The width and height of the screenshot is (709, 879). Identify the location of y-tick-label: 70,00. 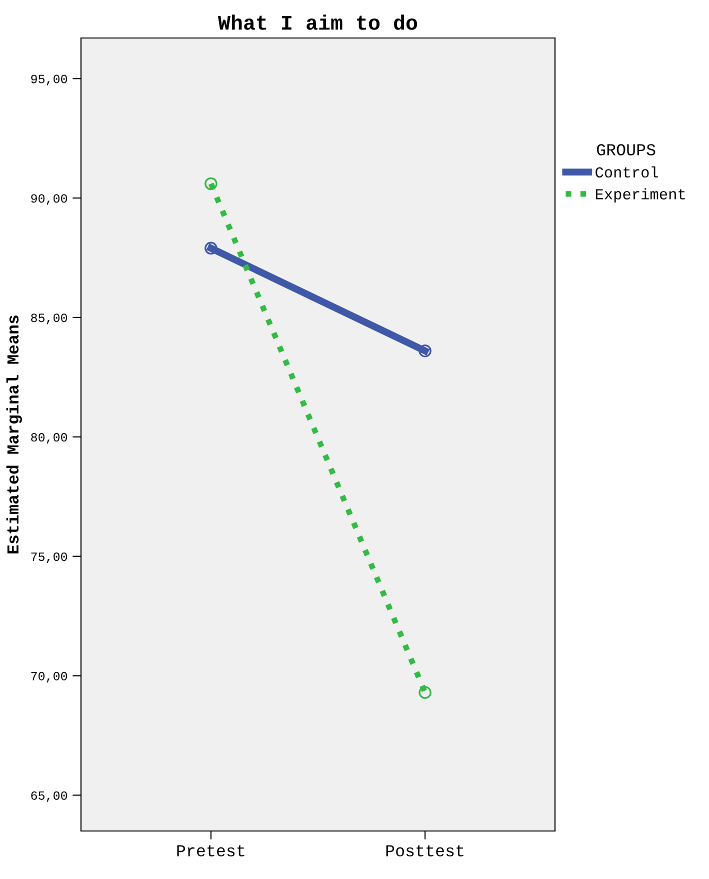
(49, 677).